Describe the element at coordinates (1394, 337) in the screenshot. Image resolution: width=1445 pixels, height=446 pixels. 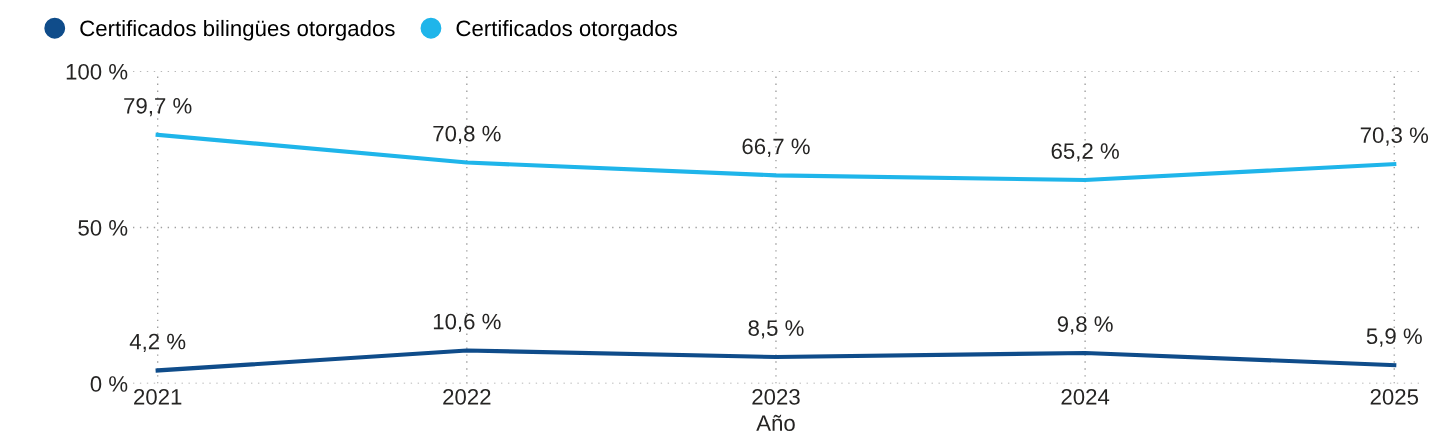
I see `data-label: 5,9 %` at that location.